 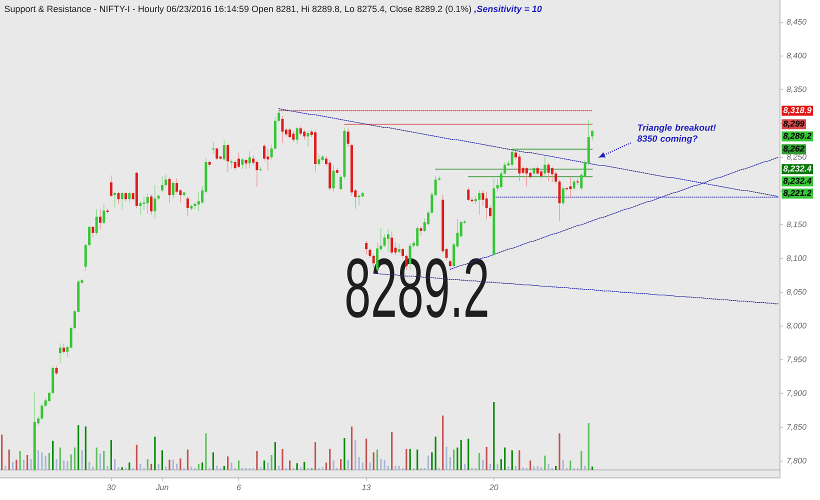 What do you see at coordinates (796, 360) in the screenshot?
I see `y-tick-label: 7,950` at bounding box center [796, 360].